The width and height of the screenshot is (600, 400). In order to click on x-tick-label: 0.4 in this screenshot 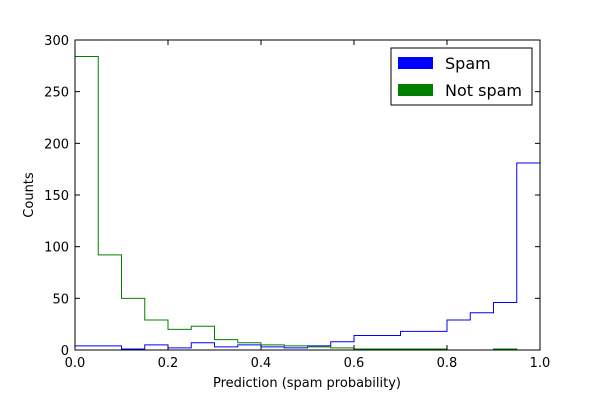, I will do `click(261, 363)`.